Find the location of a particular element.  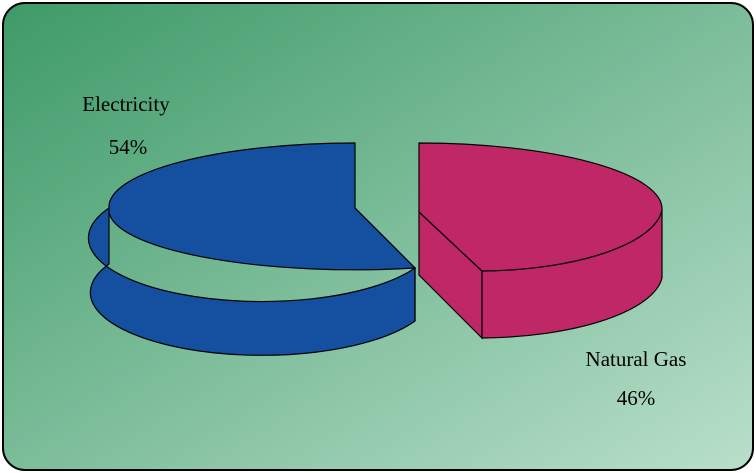

pie-slice-natural-gas is located at coordinates (540, 241).